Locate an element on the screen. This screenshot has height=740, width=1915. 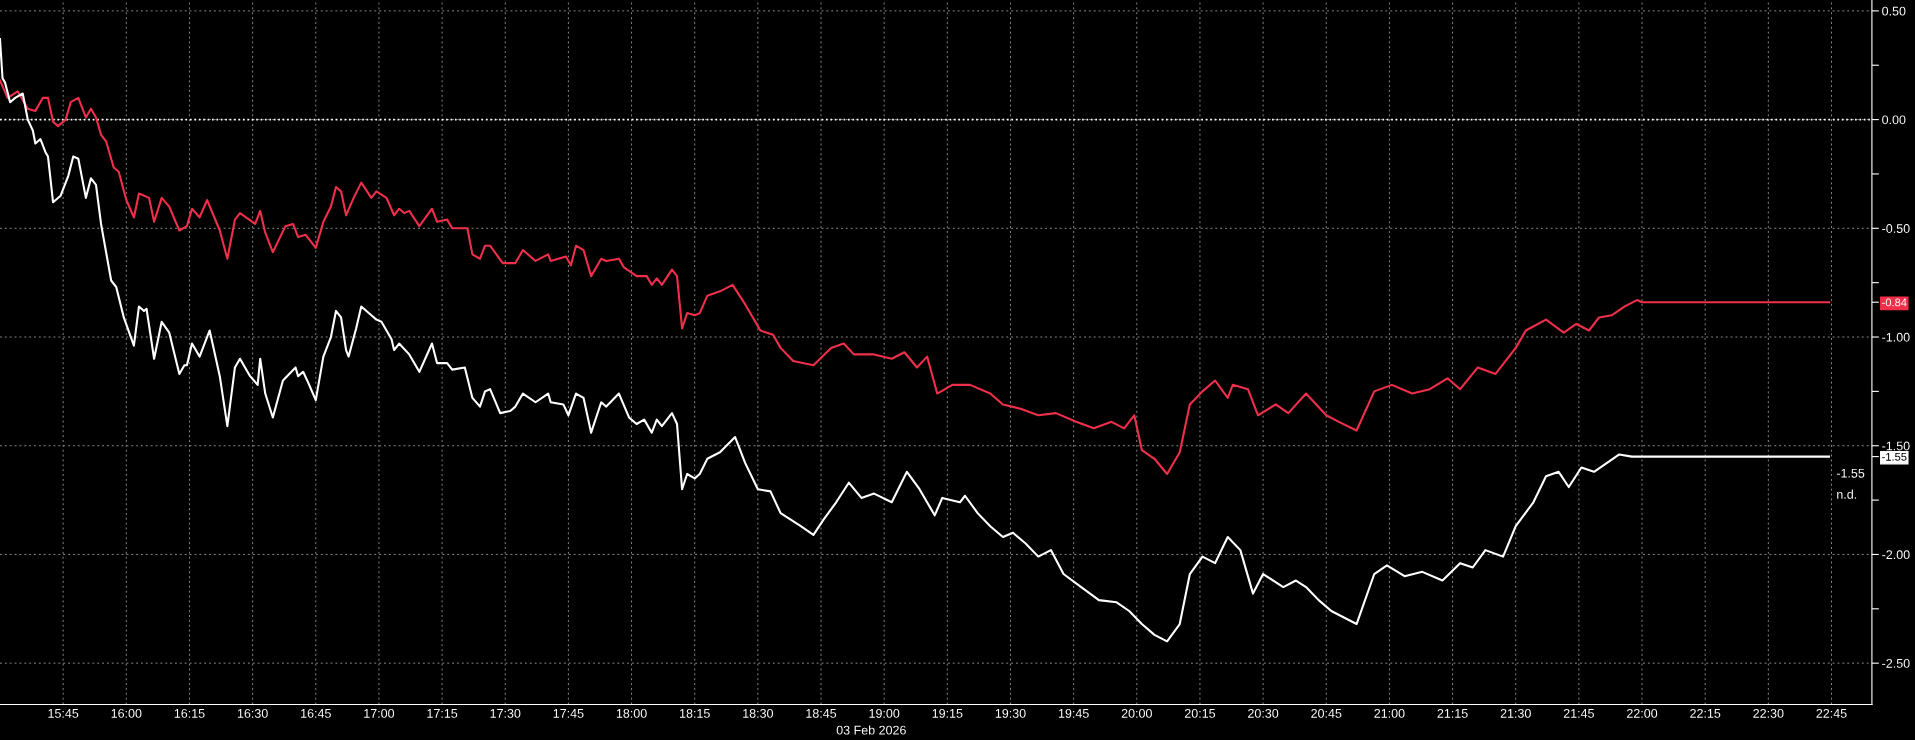
y-tick-label: 0.50 is located at coordinates (1894, 11).